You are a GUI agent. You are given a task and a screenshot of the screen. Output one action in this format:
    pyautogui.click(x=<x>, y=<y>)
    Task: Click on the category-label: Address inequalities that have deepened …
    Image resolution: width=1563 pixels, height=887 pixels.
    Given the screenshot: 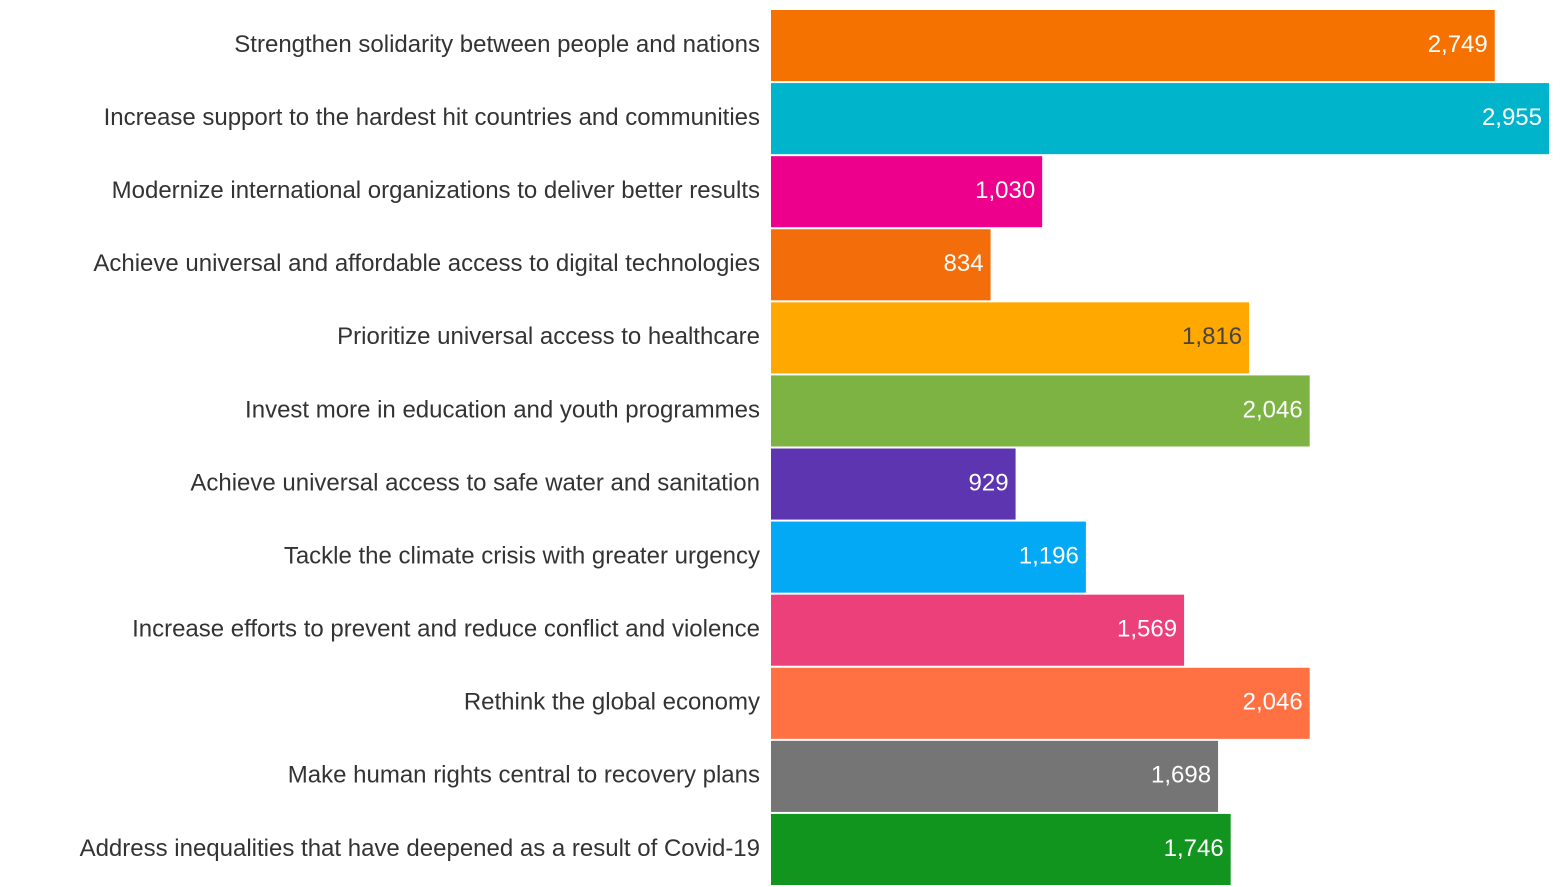 What is the action you would take?
    pyautogui.click(x=420, y=848)
    